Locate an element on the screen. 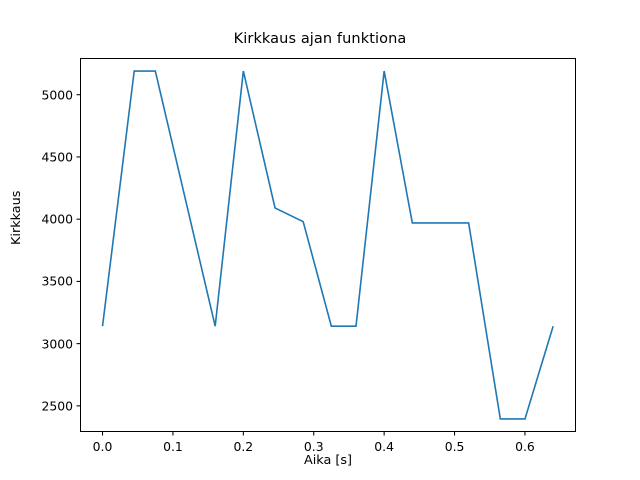 The width and height of the screenshot is (640, 480). x-tick-label: 0.2 is located at coordinates (243, 446).